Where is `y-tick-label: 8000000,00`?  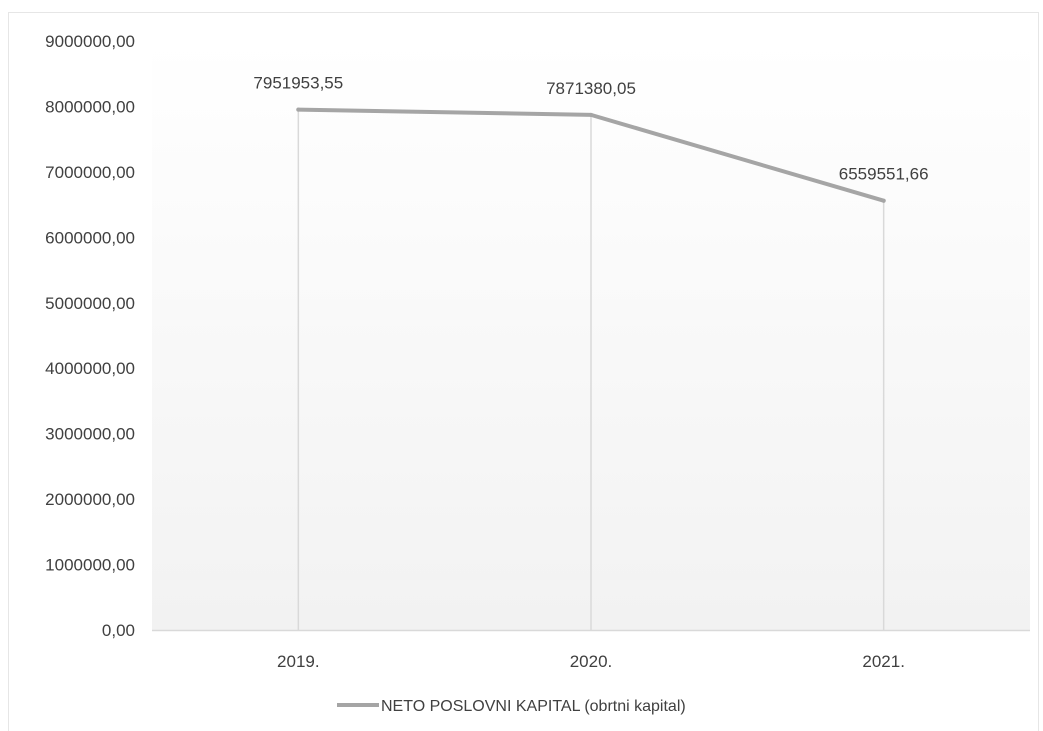 y-tick-label: 8000000,00 is located at coordinates (90, 106).